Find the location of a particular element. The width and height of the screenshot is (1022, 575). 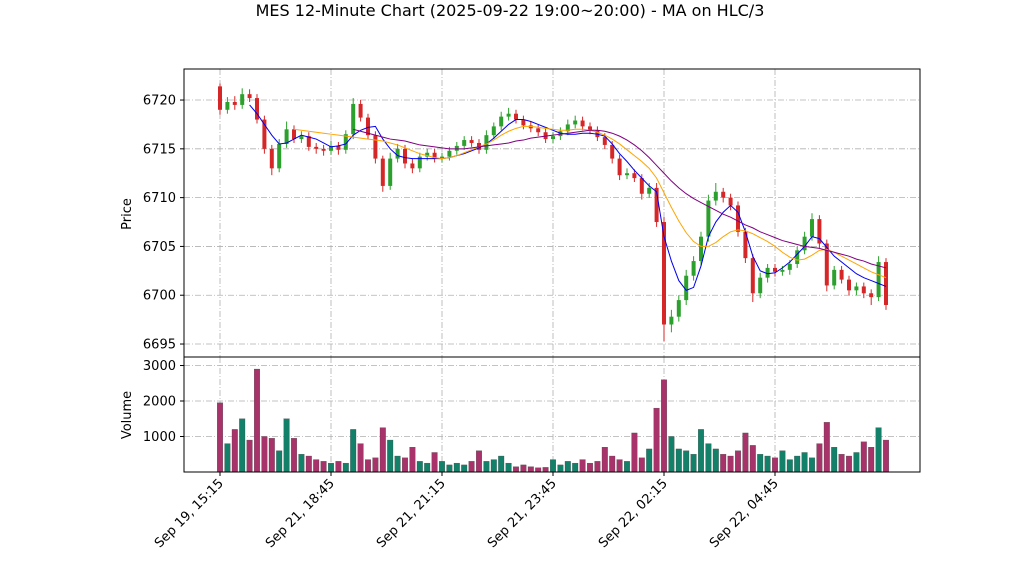

plot-frame is located at coordinates (552, 414).